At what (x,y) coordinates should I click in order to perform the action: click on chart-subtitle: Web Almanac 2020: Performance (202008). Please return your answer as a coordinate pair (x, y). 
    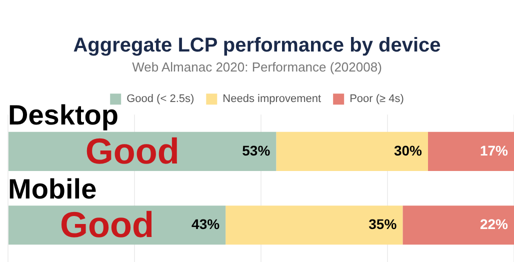
    Looking at the image, I should click on (257, 66).